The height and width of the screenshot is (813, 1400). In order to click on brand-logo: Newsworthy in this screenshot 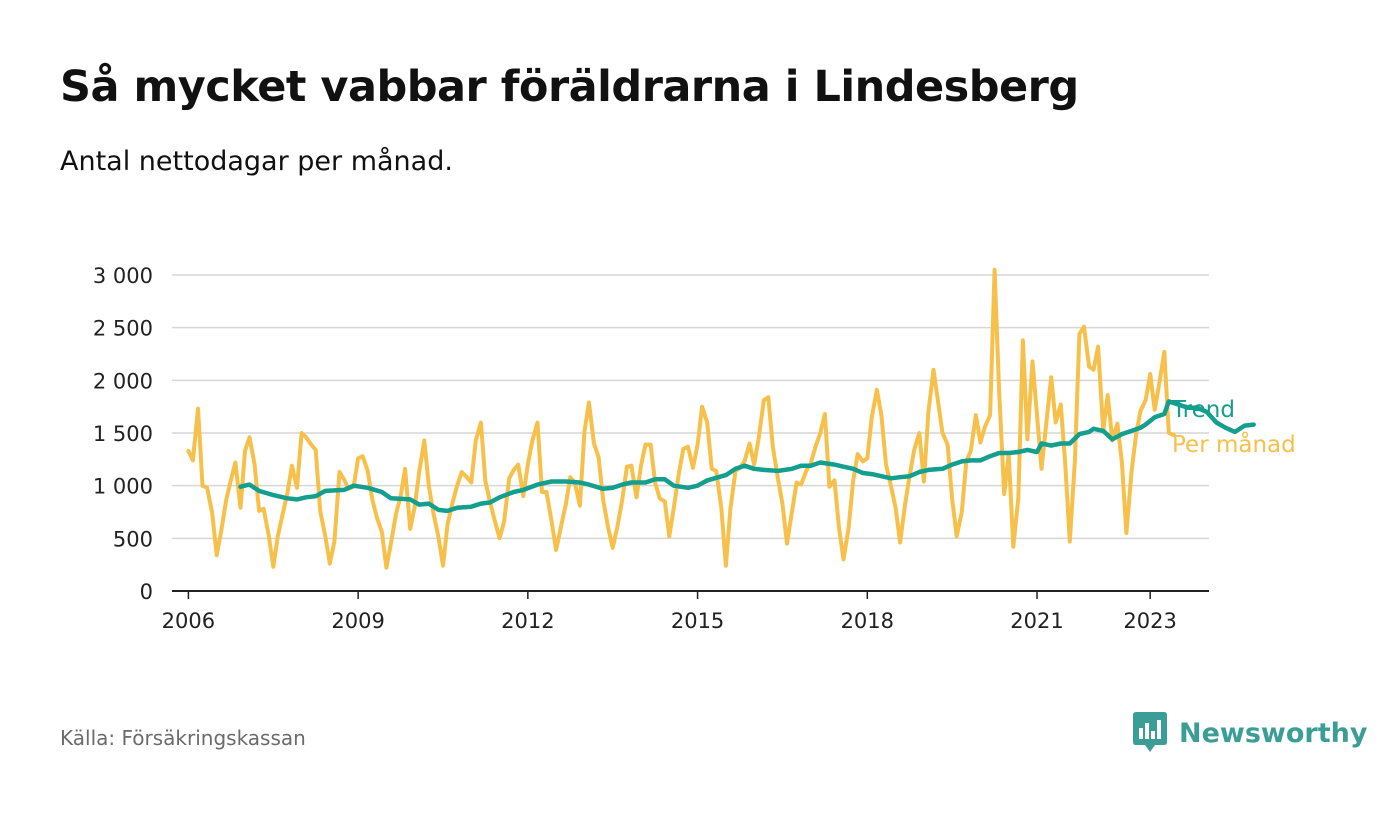, I will do `click(1250, 733)`.